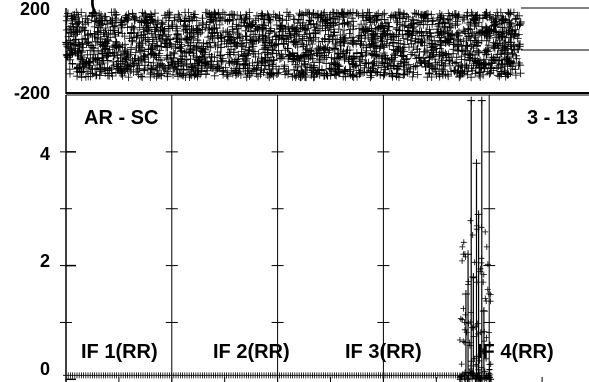  What do you see at coordinates (121, 118) in the screenshot?
I see `baseline-name-label: AR - SC` at bounding box center [121, 118].